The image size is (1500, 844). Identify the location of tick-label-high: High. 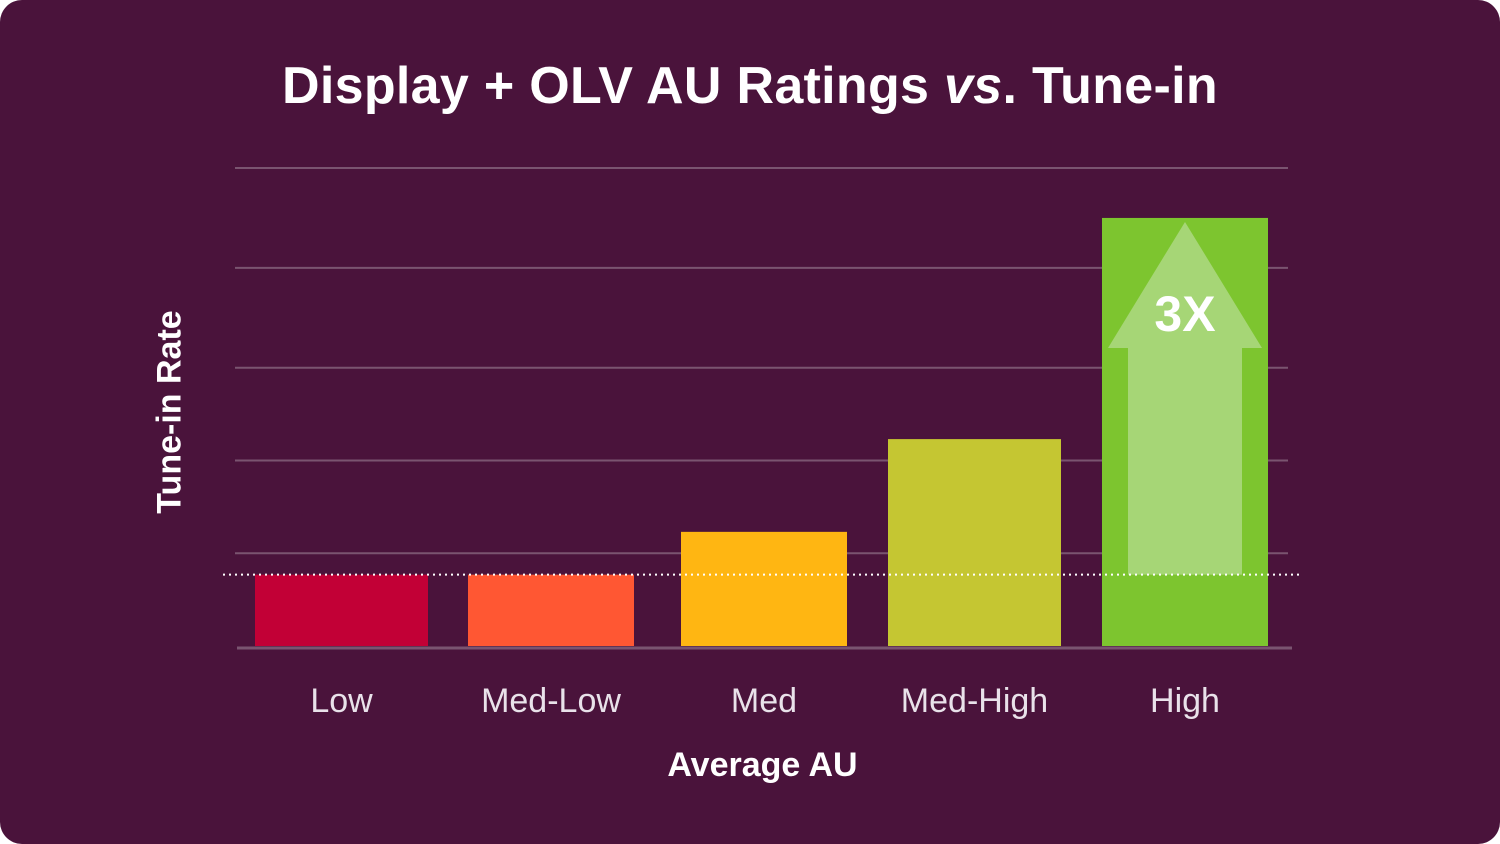
(1185, 701).